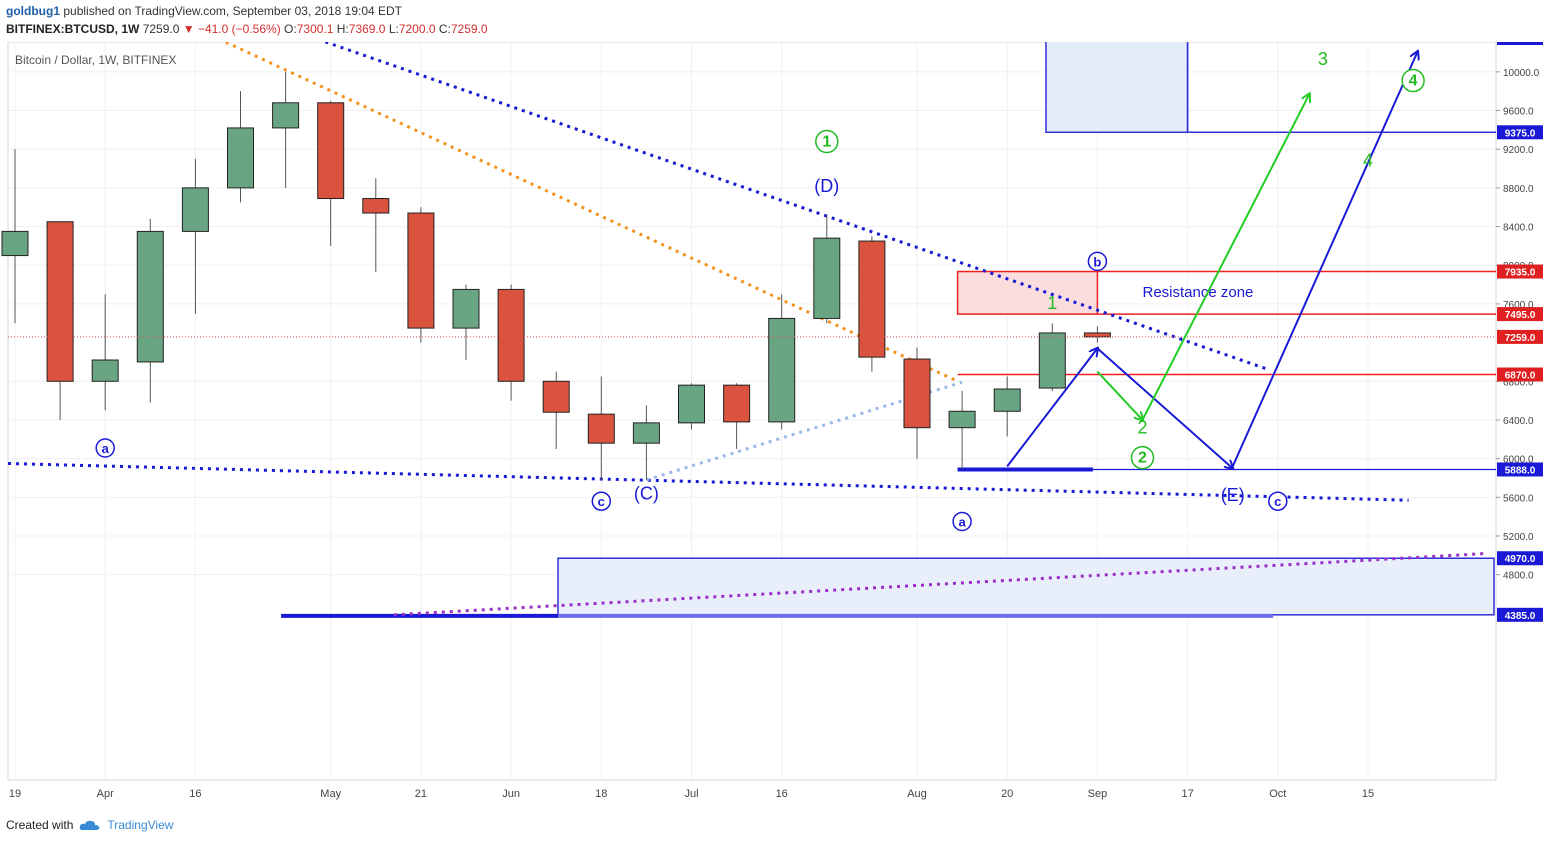 Image resolution: width=1553 pixels, height=844 pixels. What do you see at coordinates (1518, 189) in the screenshot?
I see `y-tick-label: 8800.0` at bounding box center [1518, 189].